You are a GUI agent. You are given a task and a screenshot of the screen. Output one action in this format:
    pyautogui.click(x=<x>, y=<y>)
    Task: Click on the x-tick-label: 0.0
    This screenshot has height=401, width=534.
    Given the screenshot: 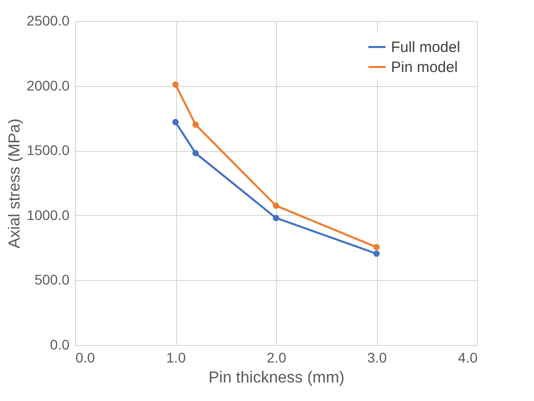 What is the action you would take?
    pyautogui.click(x=86, y=358)
    